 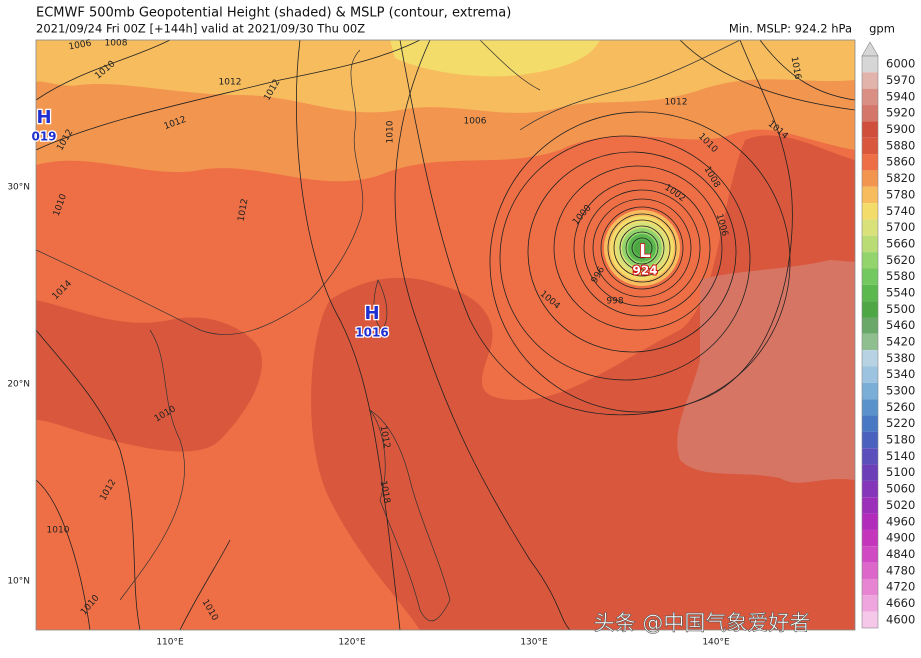 I want to click on colorbar-frame, so click(x=870, y=342).